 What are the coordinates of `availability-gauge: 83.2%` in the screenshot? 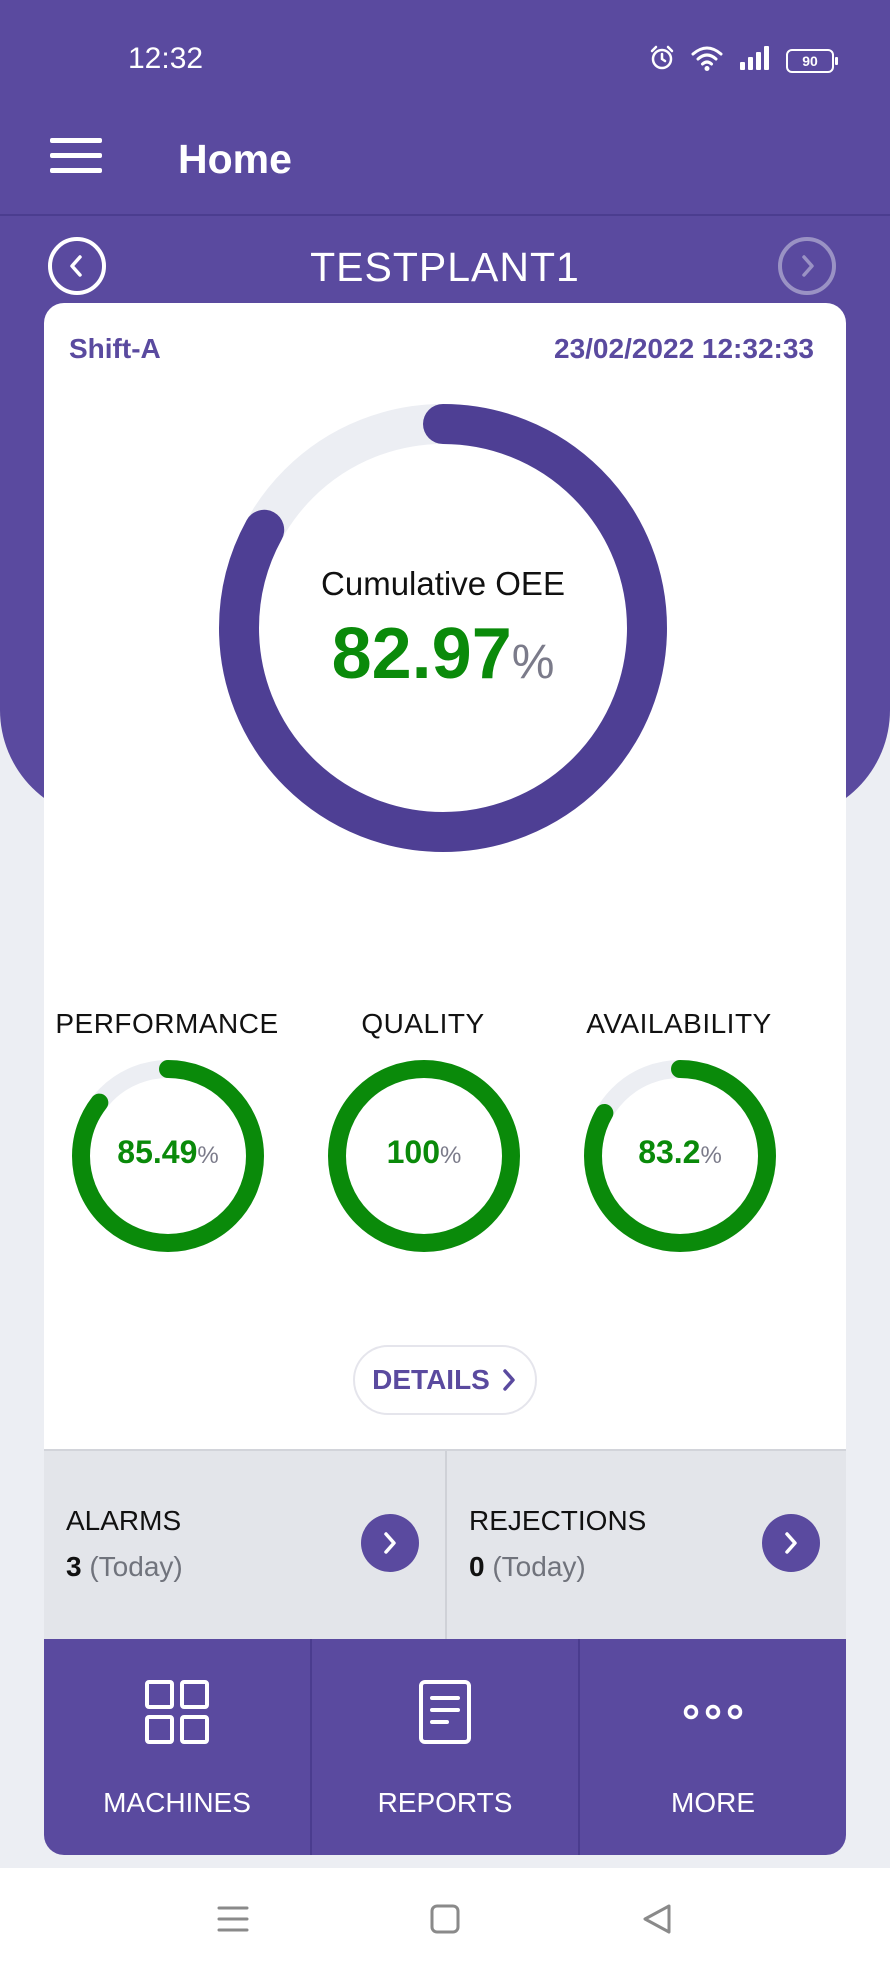 It's located at (680, 1156).